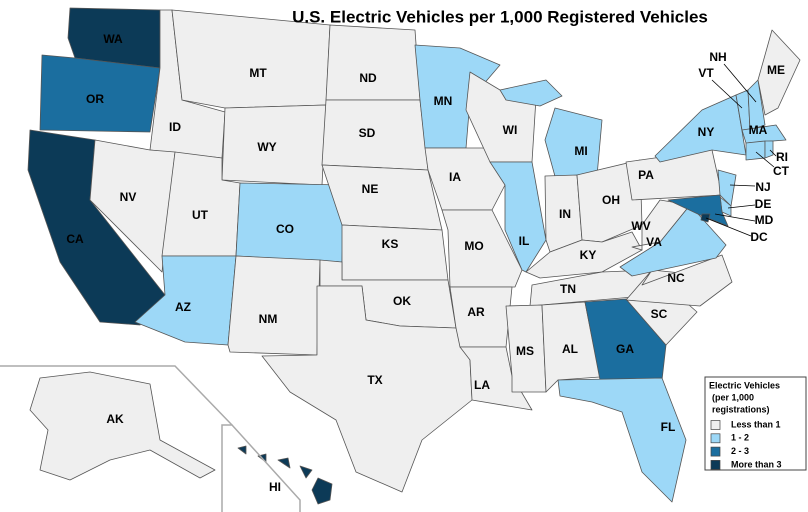 Image resolution: width=808 pixels, height=512 pixels. What do you see at coordinates (776, 70) in the screenshot?
I see `state-label: ME` at bounding box center [776, 70].